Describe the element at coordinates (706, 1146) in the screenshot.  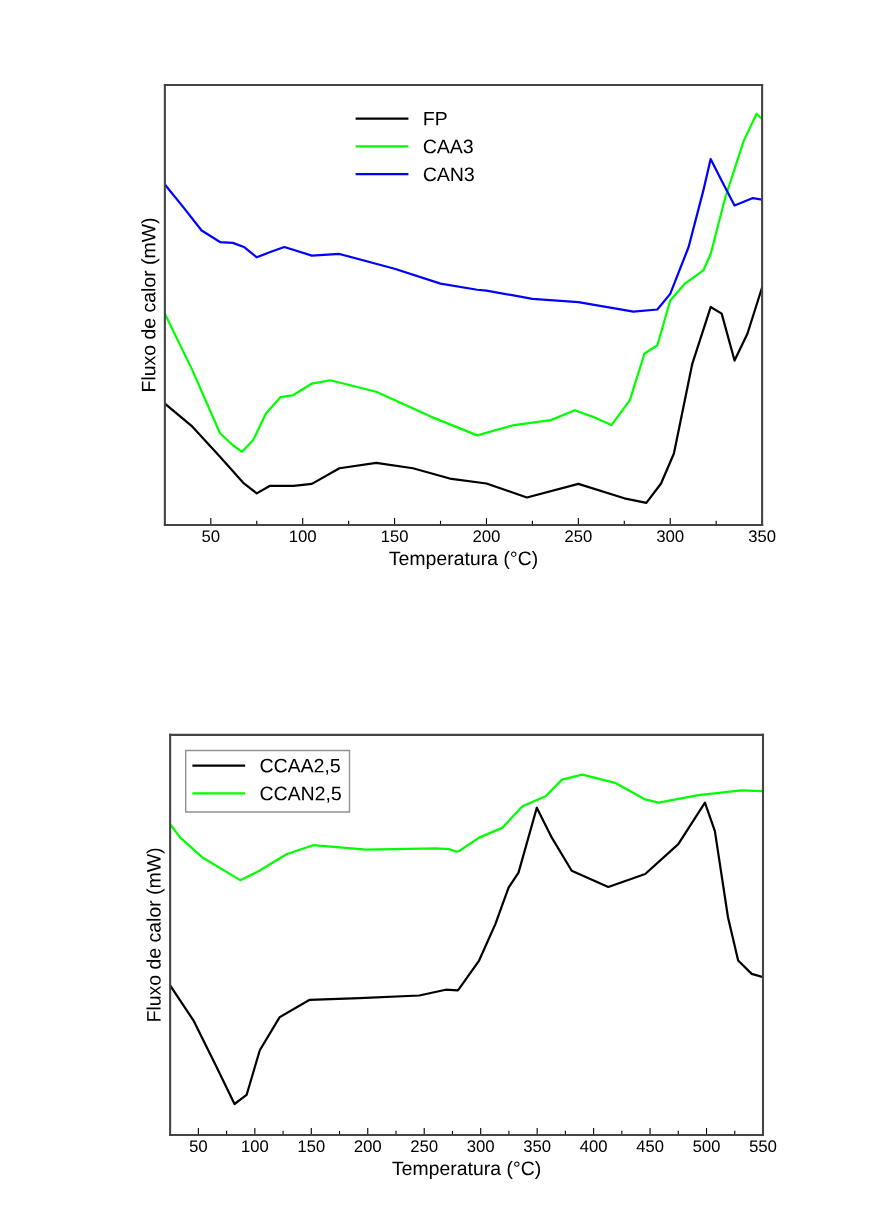
I see `x-tick-label: 500` at that location.